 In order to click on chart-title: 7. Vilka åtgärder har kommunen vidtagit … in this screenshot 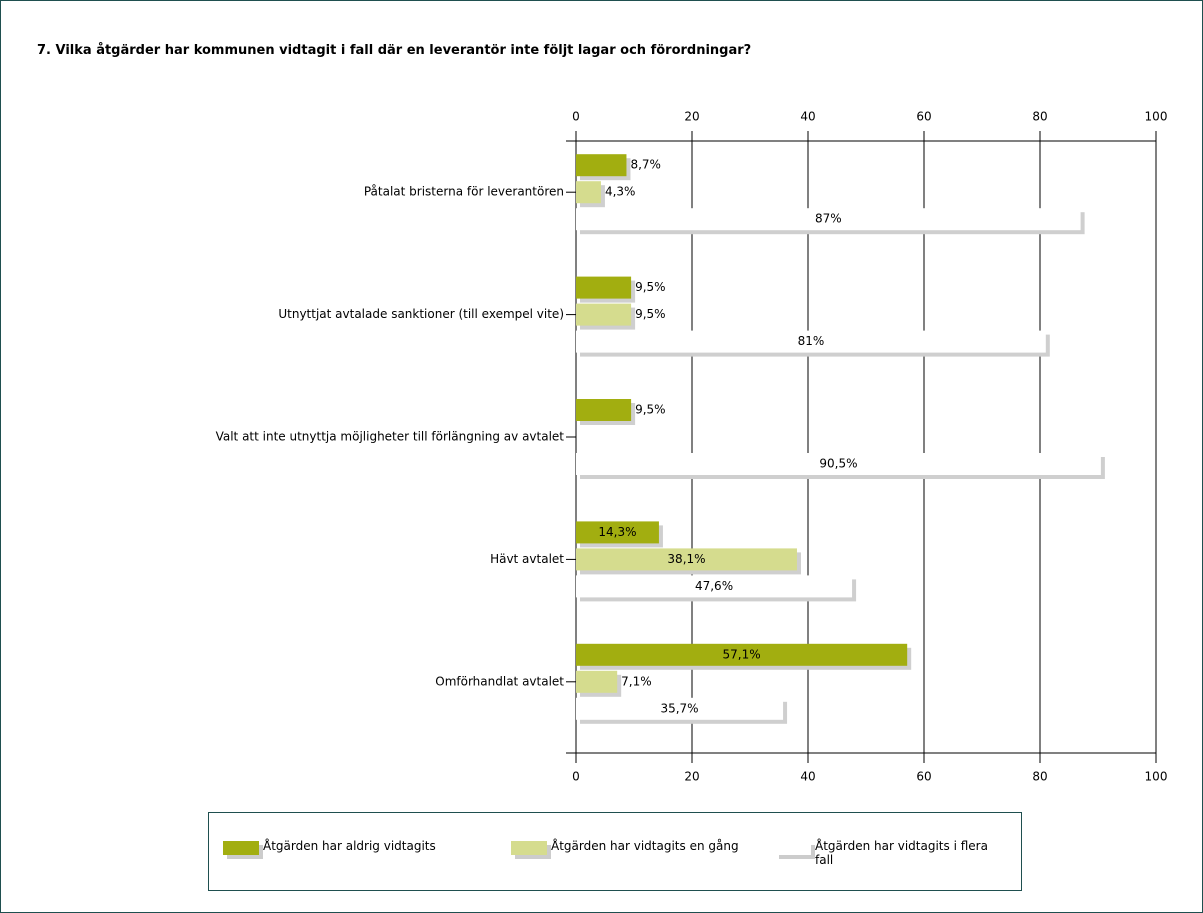, I will do `click(394, 50)`.